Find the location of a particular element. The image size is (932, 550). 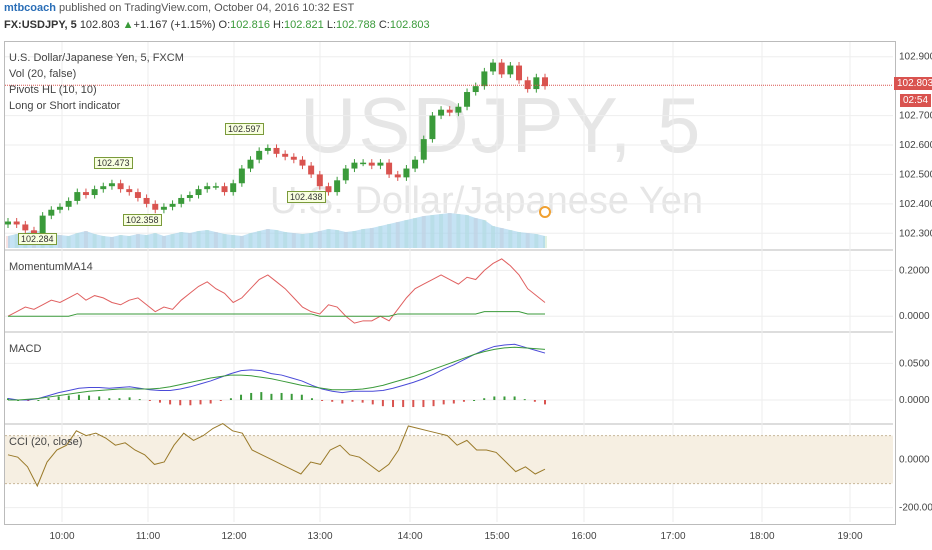

time-tick-label: 15:00 is located at coordinates (496, 536).